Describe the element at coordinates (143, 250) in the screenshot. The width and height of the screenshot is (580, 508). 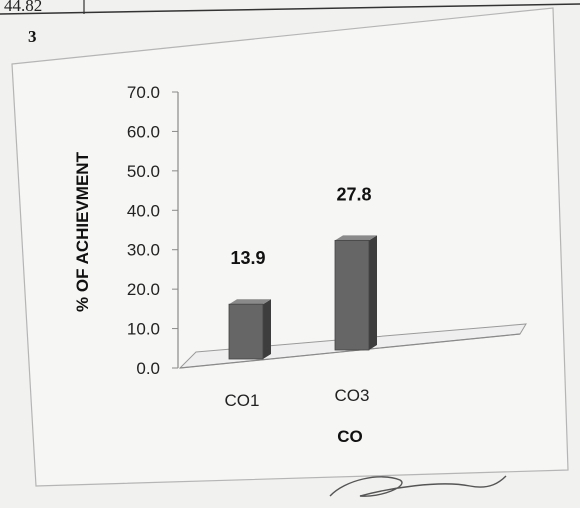
I see `y-tick-label: 30.0` at that location.